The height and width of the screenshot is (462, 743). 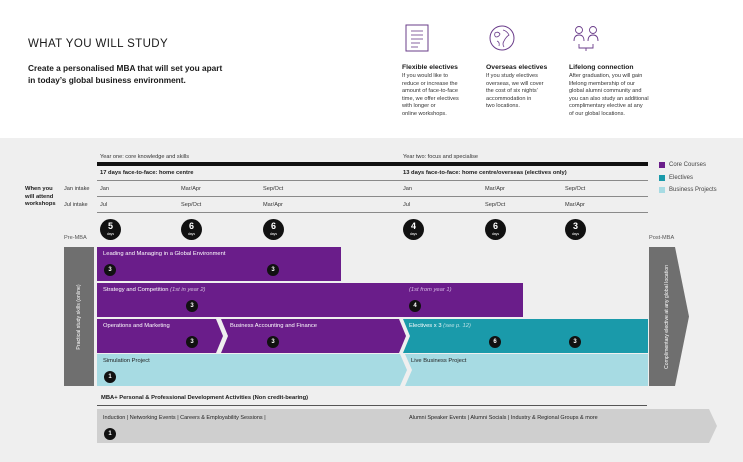 I want to click on feature-text-line: If you would like to, so click(x=425, y=76).